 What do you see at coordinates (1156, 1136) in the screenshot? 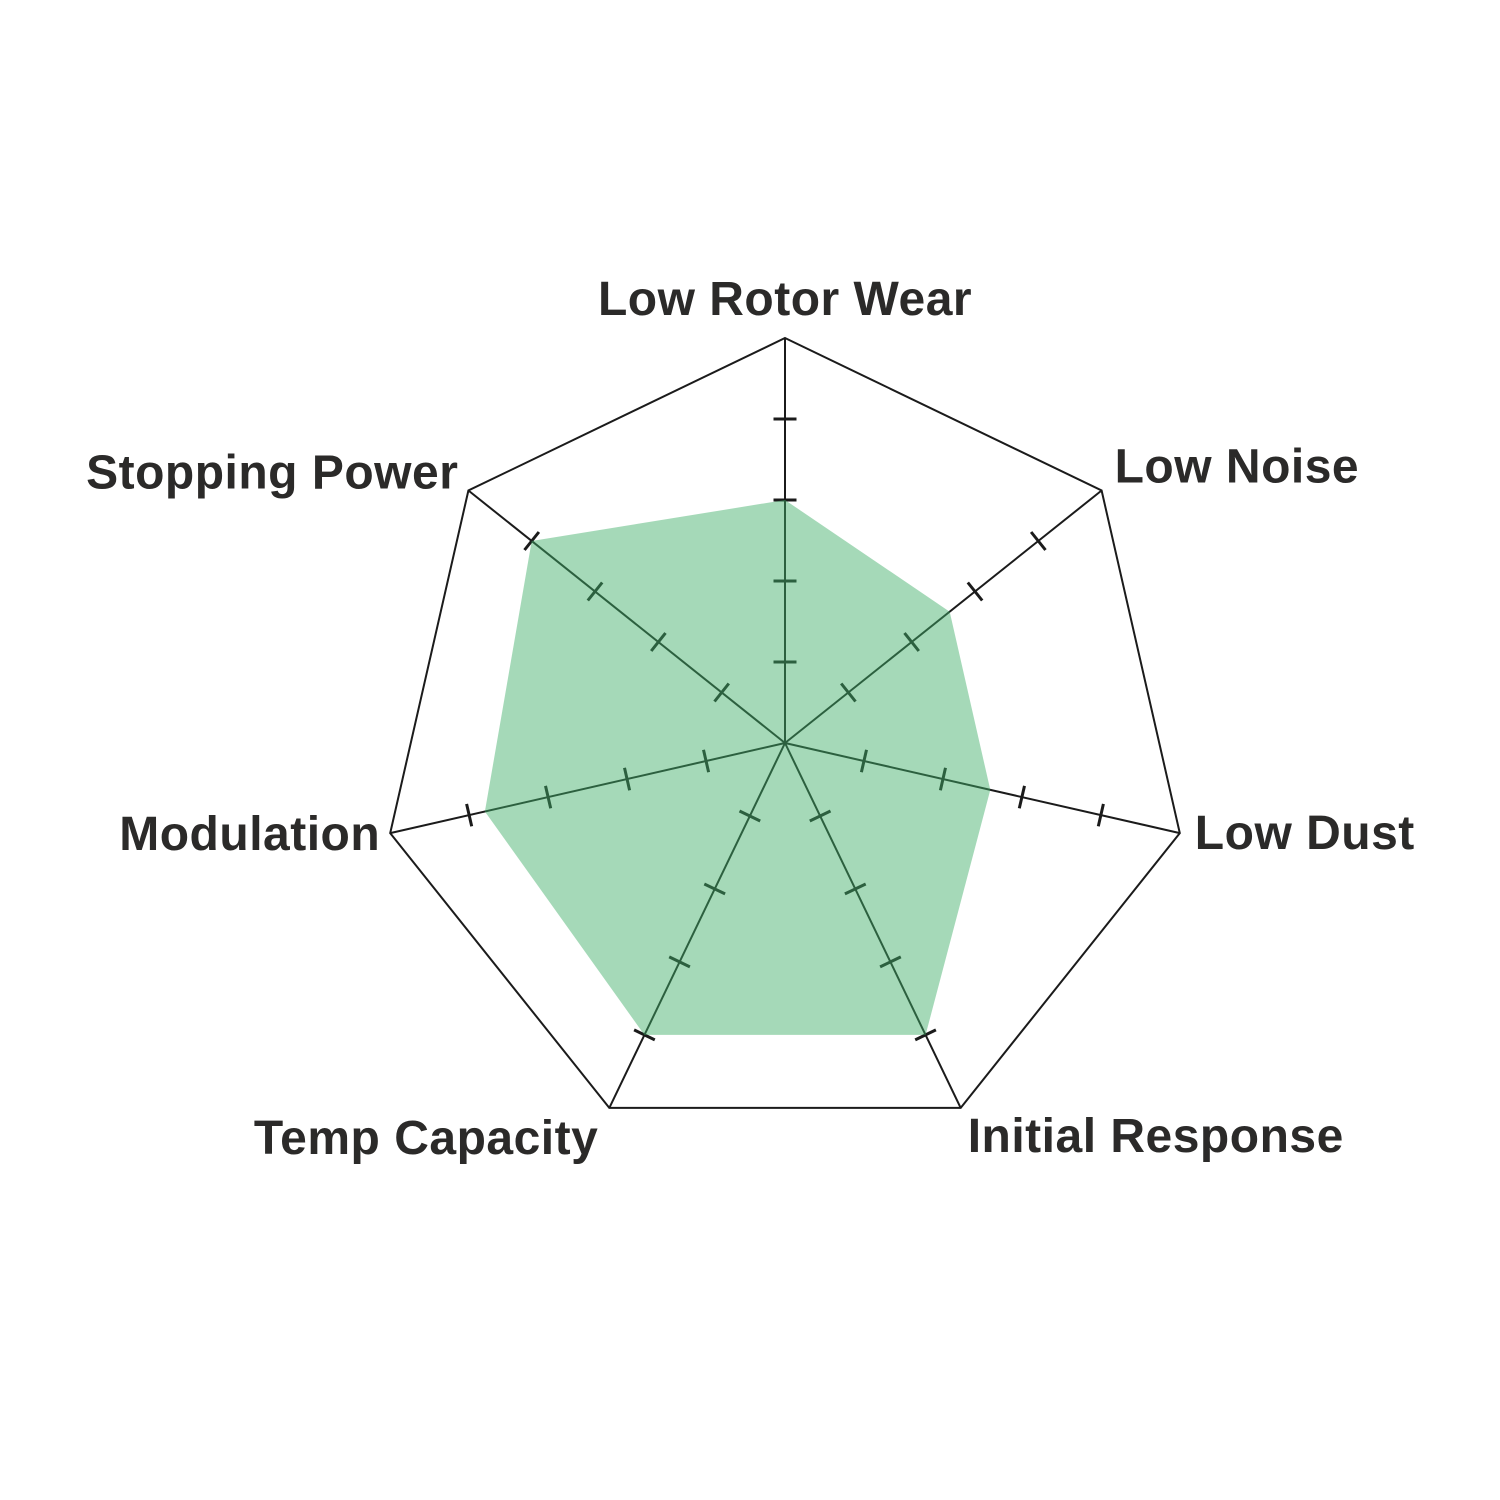
I see `axis-label-initial-response: Initial Response` at bounding box center [1156, 1136].